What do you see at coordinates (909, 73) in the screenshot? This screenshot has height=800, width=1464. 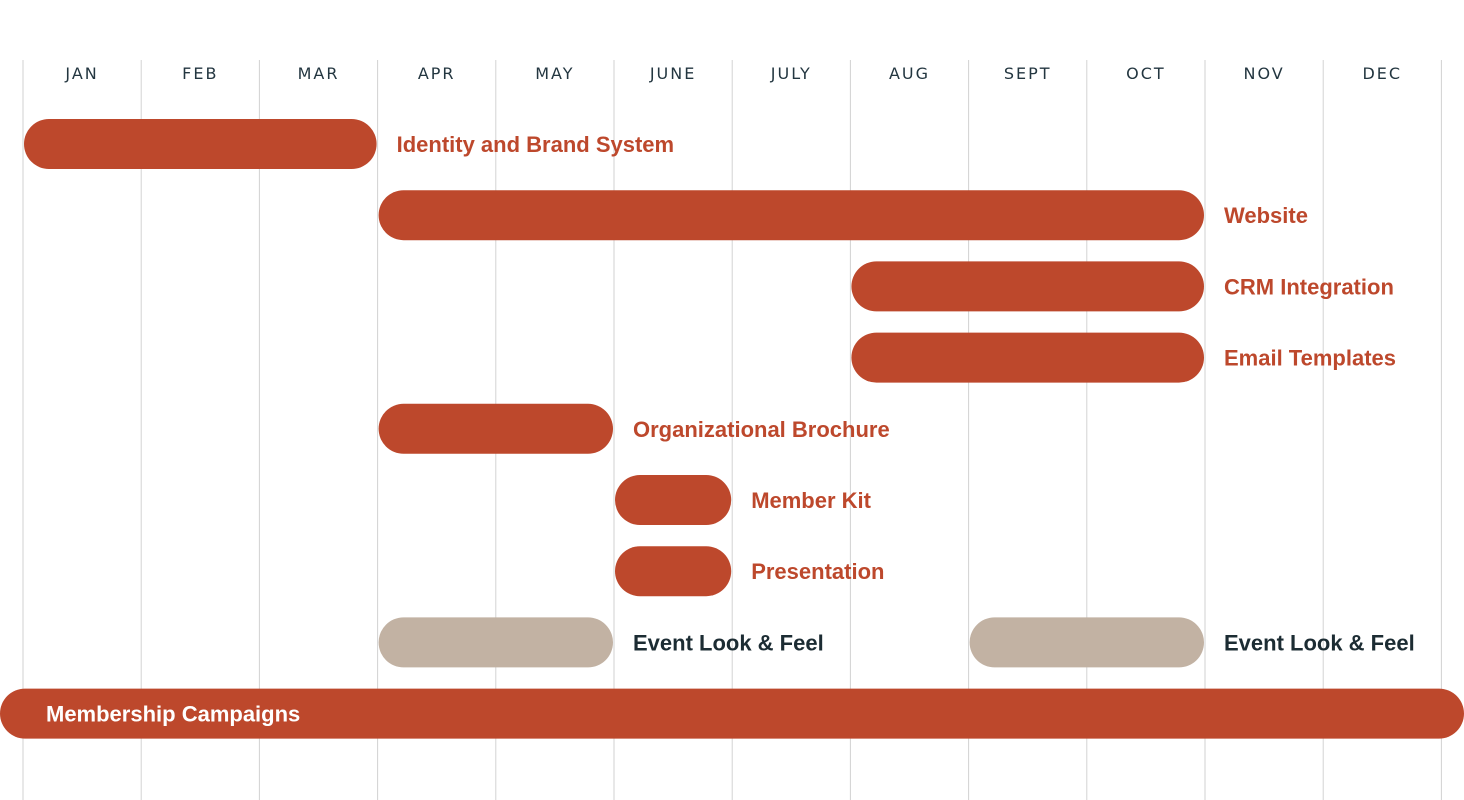 I see `month-label: AUG` at bounding box center [909, 73].